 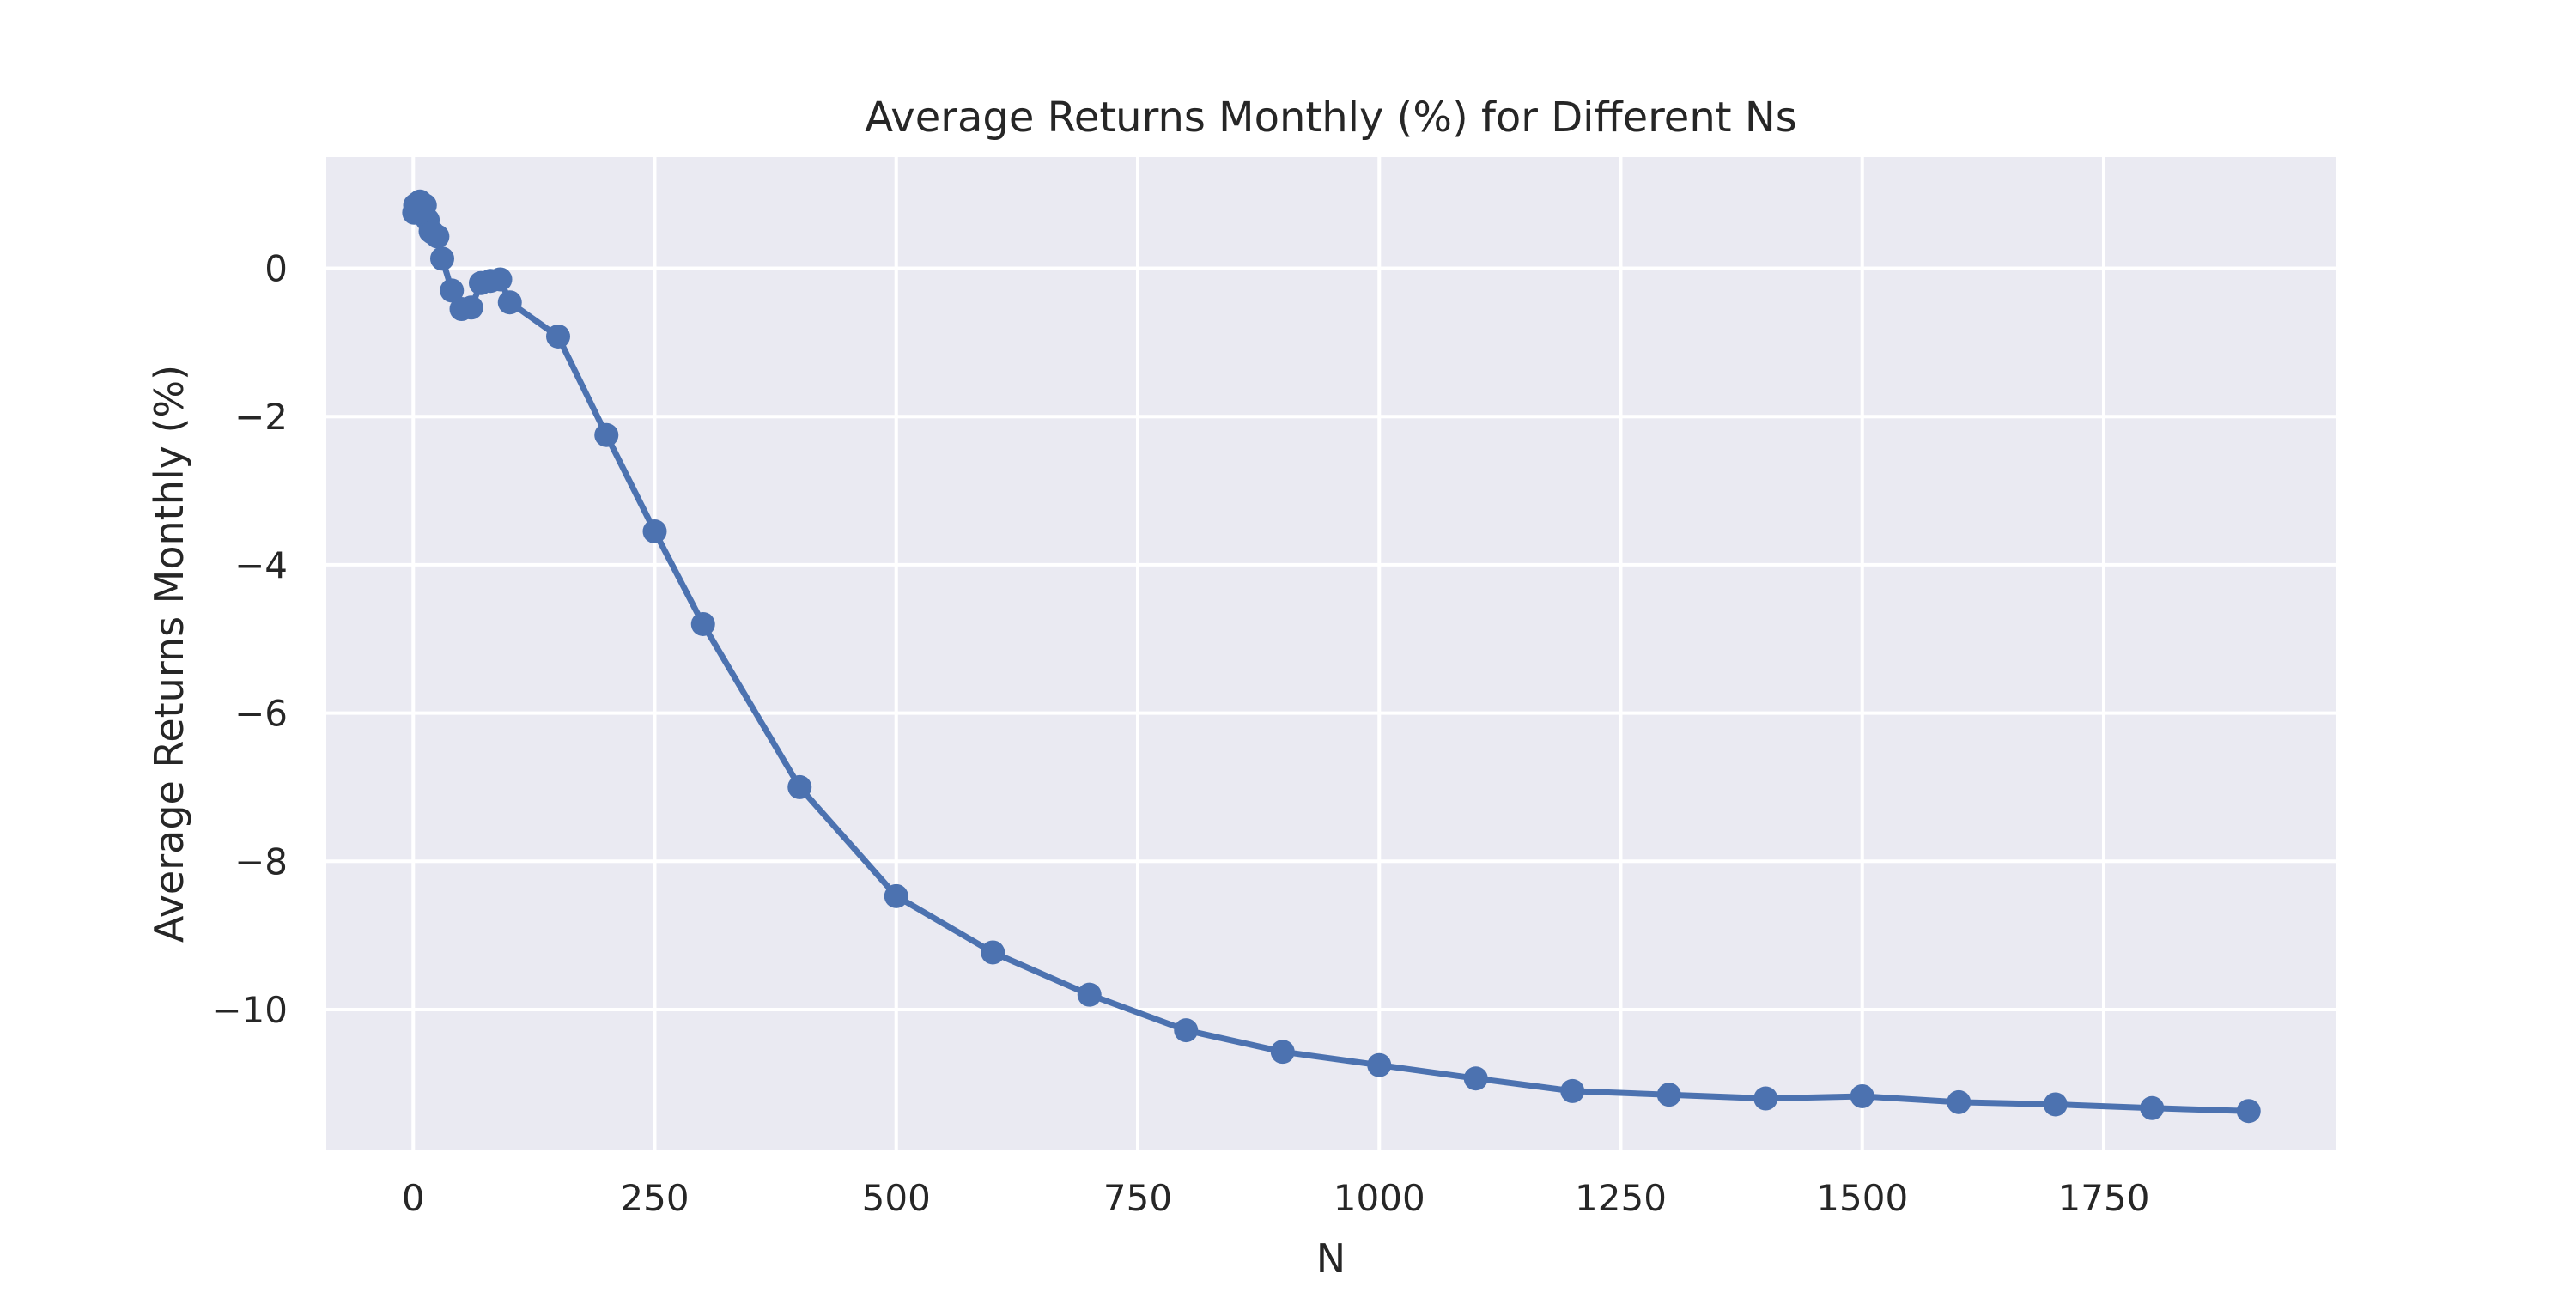 I want to click on y-tick-label: −10, so click(x=250, y=1010).